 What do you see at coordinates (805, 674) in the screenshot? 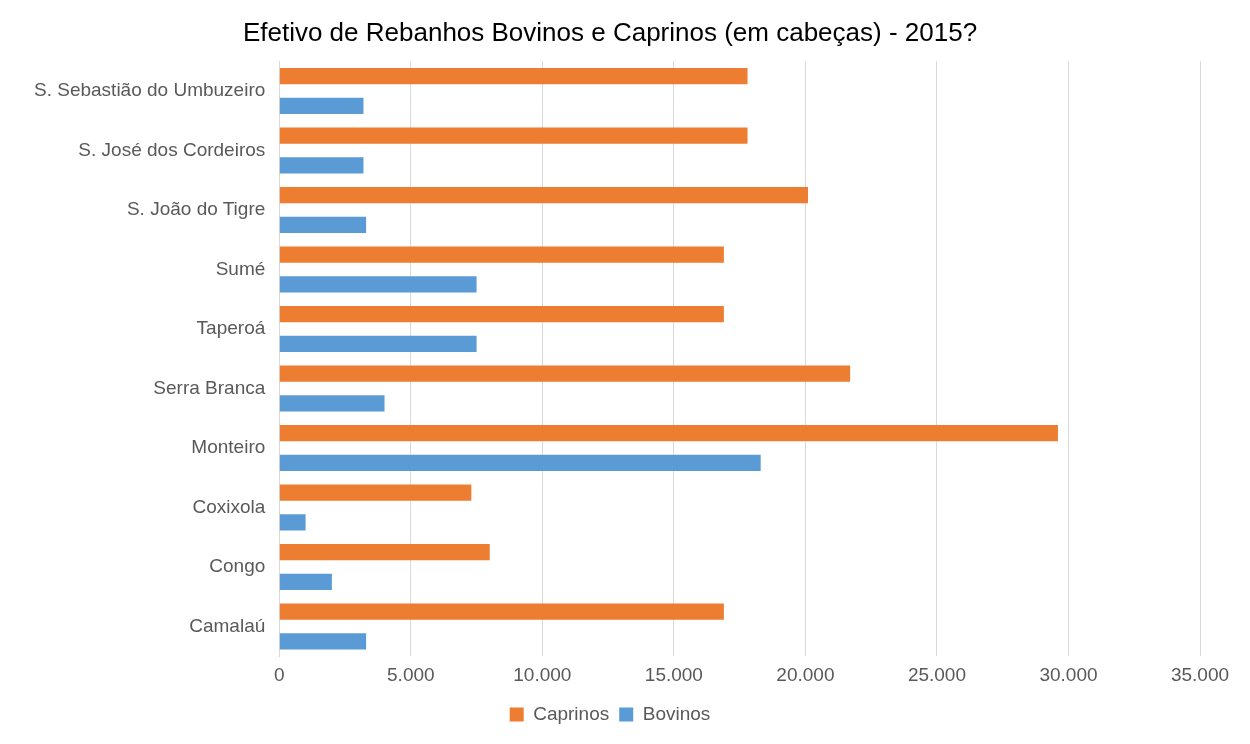
I see `x-tick-label: 20.000` at bounding box center [805, 674].